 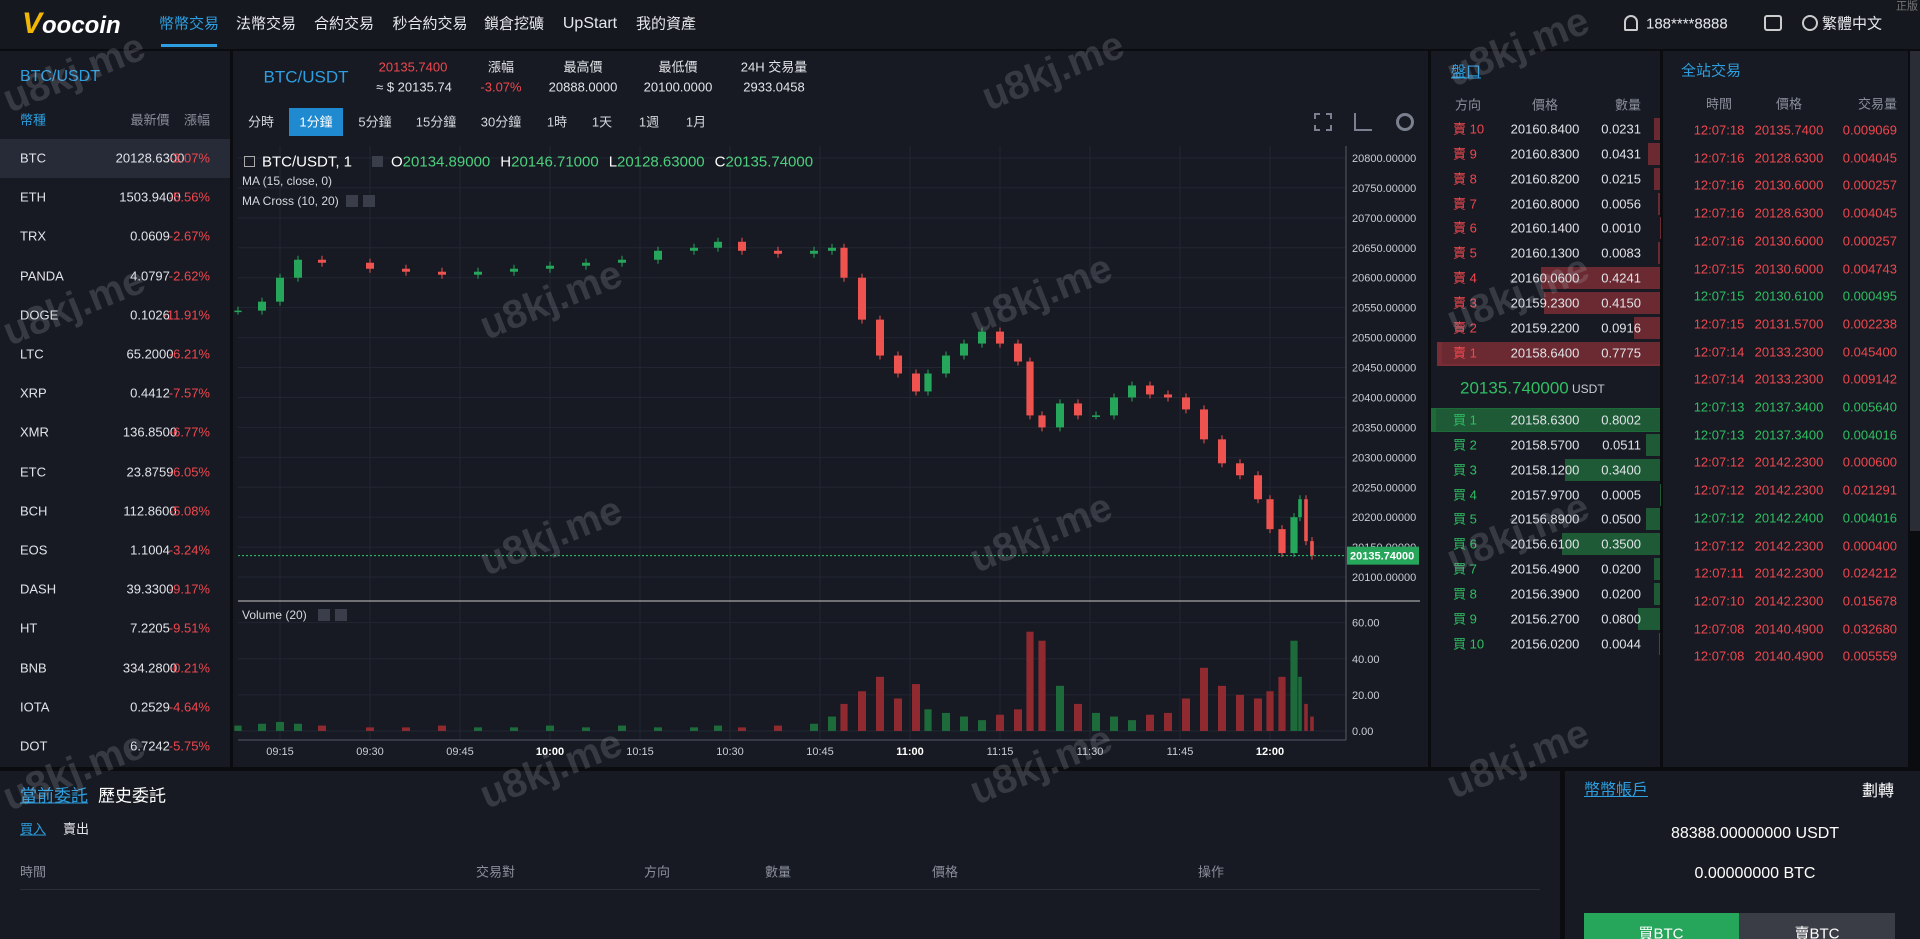 What do you see at coordinates (1789, 629) in the screenshot?
I see `trade-price: 20140.4900` at bounding box center [1789, 629].